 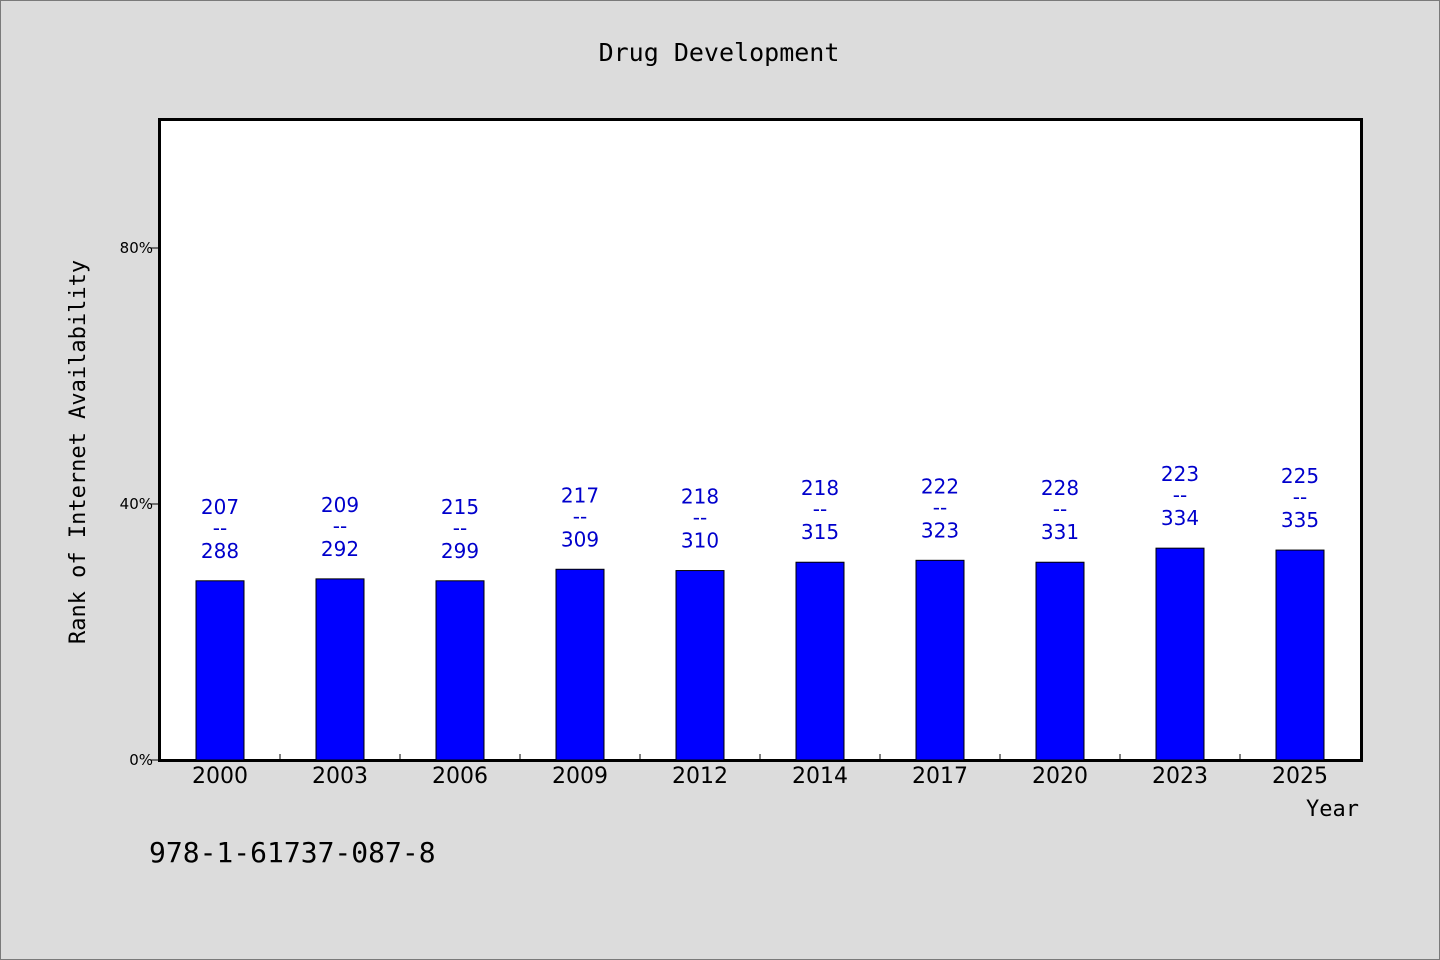 I want to click on x-tick-label: 2009, so click(x=580, y=776).